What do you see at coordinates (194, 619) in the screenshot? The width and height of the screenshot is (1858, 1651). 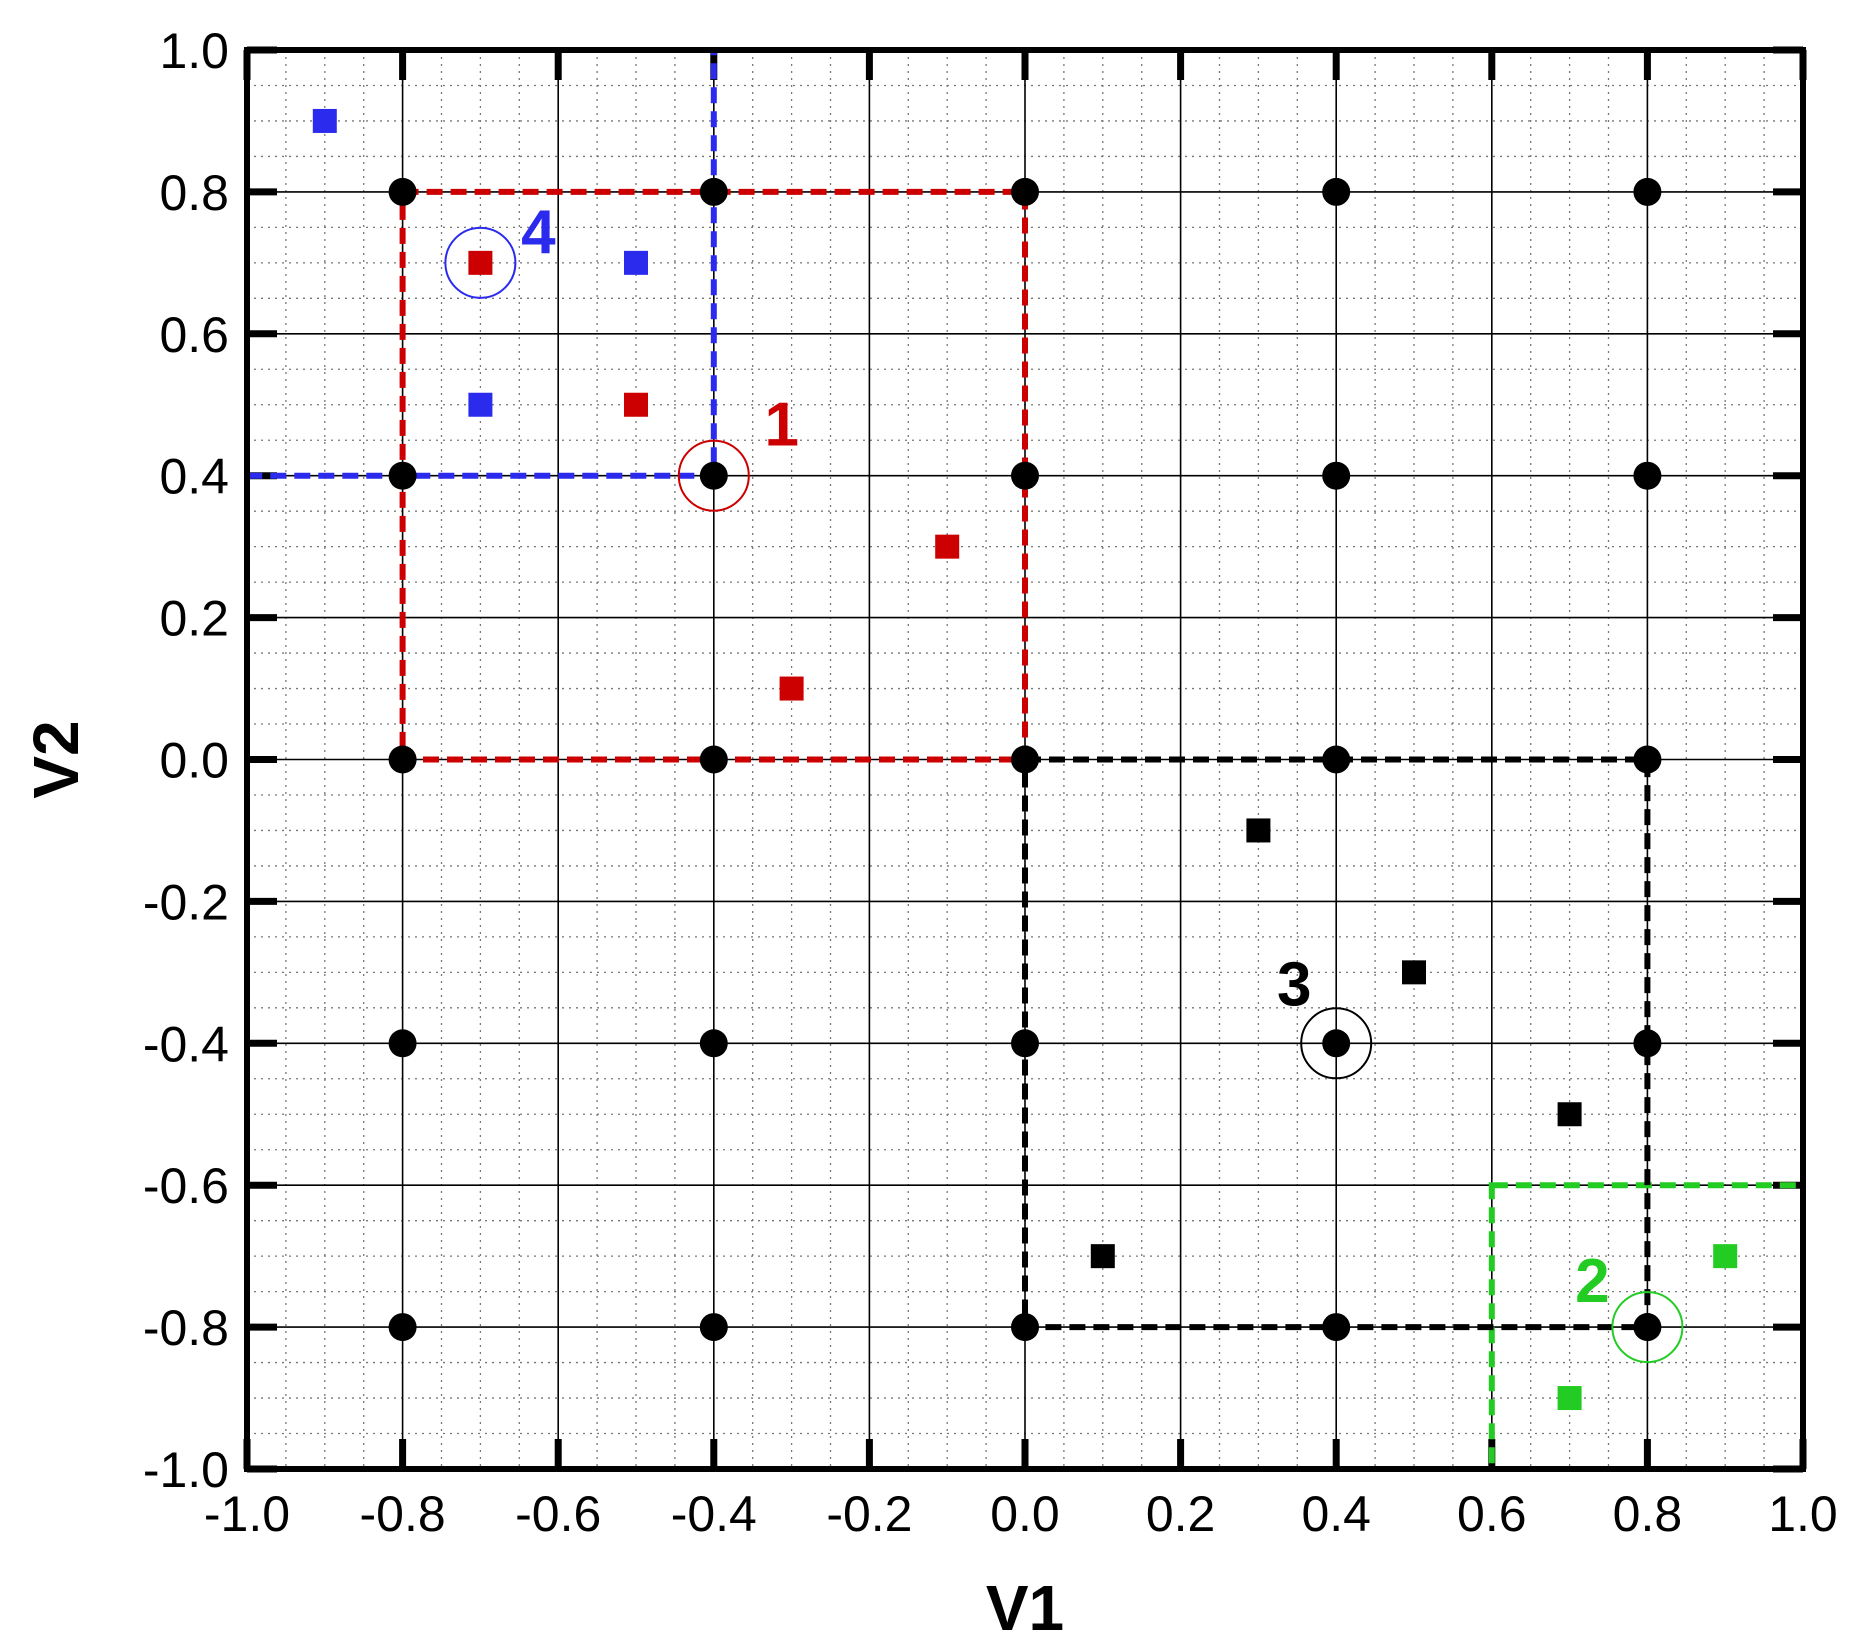 I see `y-tick-label-0_2: 0.2` at bounding box center [194, 619].